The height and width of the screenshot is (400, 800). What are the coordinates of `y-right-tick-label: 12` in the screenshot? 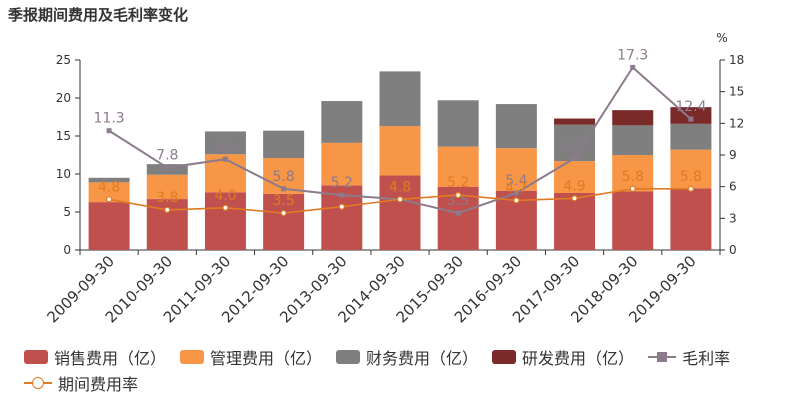 It's located at (736, 123).